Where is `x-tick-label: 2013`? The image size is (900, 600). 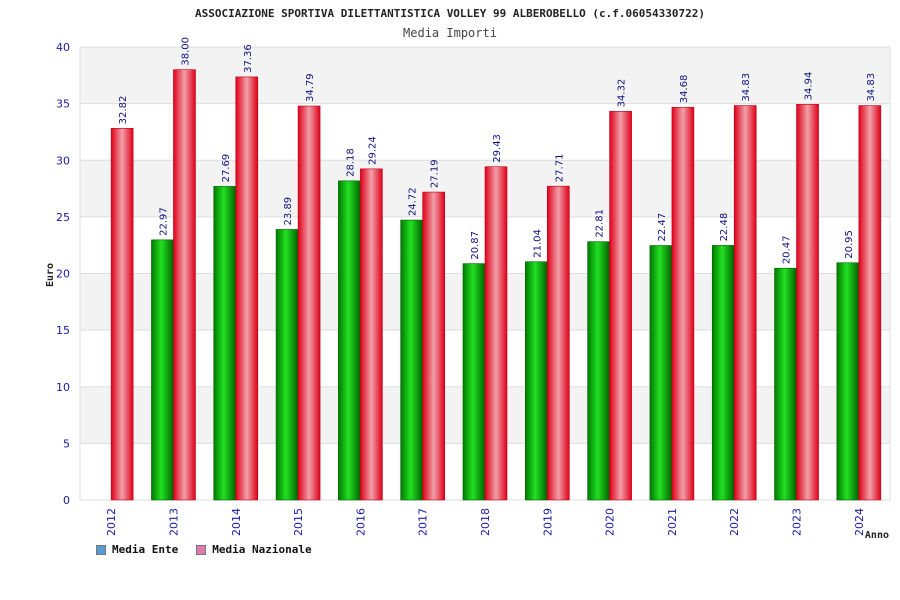
x-tick-label: 2013 is located at coordinates (173, 522).